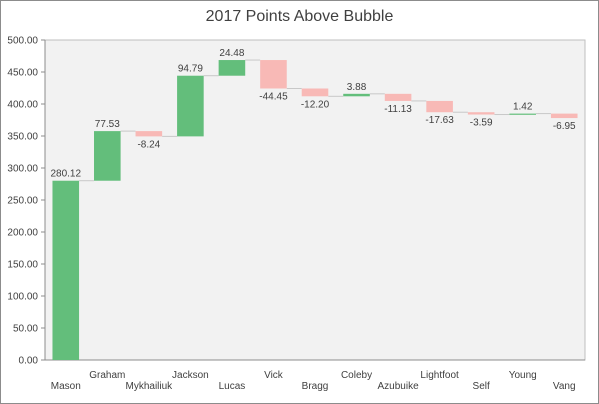 This screenshot has width=599, height=404. Describe the element at coordinates (481, 123) in the screenshot. I see `value-label: -3.59` at that location.